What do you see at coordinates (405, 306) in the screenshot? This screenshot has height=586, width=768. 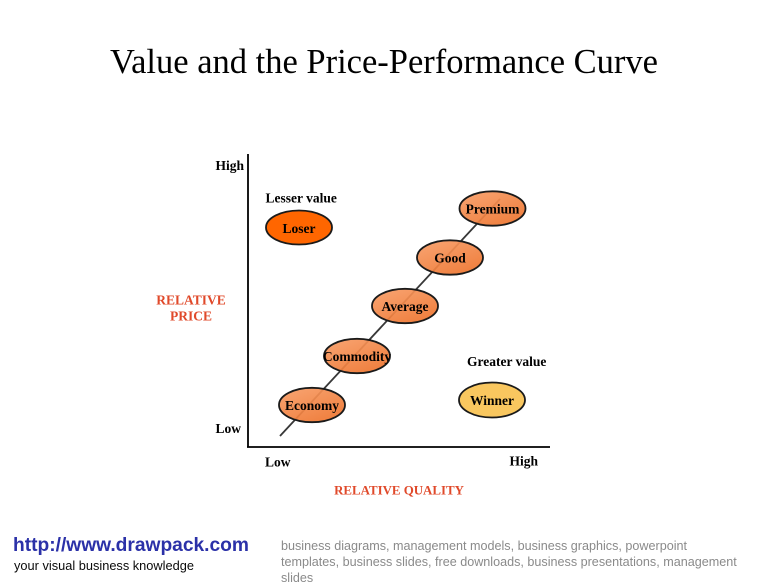 I see `svg-text: Average` at bounding box center [405, 306].